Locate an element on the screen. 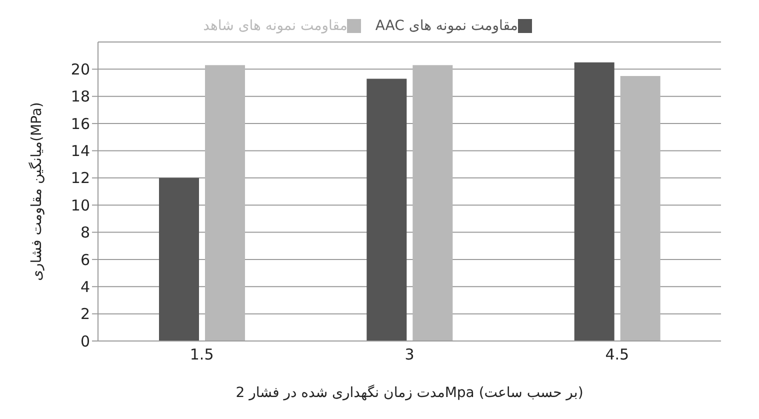 The width and height of the screenshot is (759, 419). legend-label: مقاومت نمونه های شاهد is located at coordinates (275, 26).